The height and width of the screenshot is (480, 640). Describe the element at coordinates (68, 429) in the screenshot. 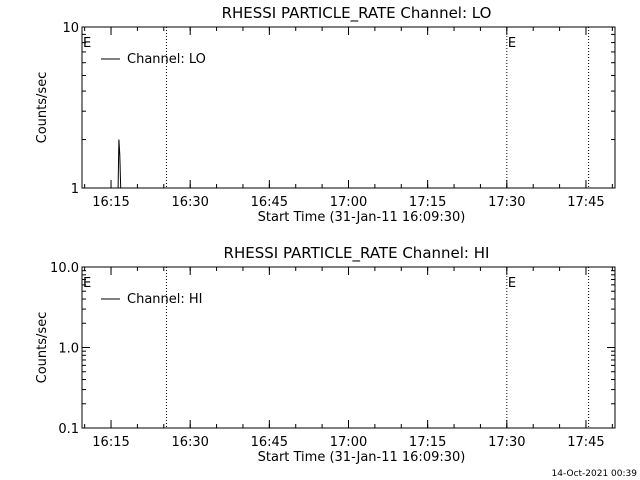

I see `y-tick-label: 0.1` at that location.